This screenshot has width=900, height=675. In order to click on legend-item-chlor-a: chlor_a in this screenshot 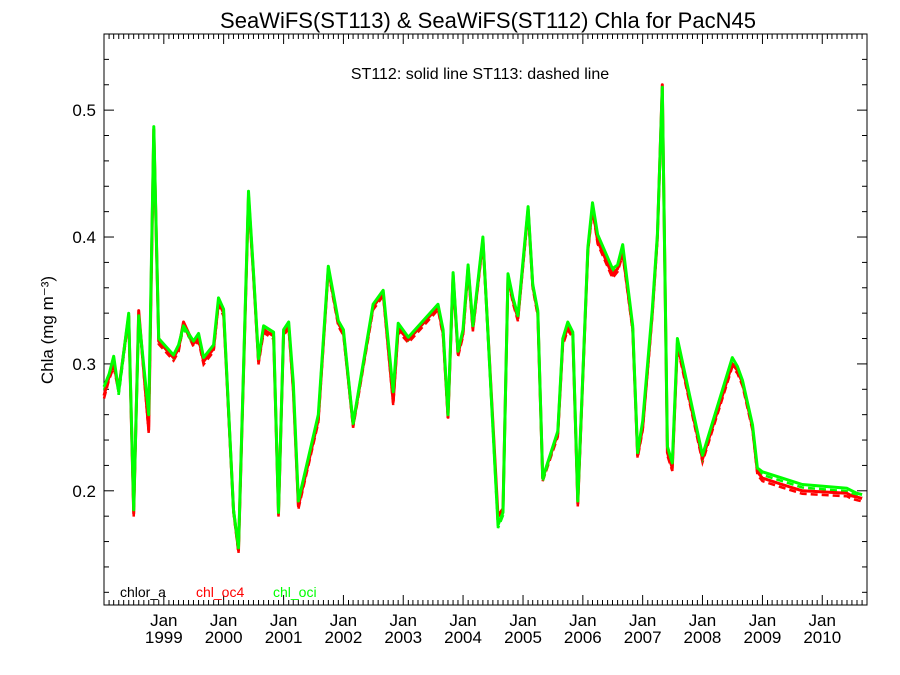, I will do `click(143, 592)`.